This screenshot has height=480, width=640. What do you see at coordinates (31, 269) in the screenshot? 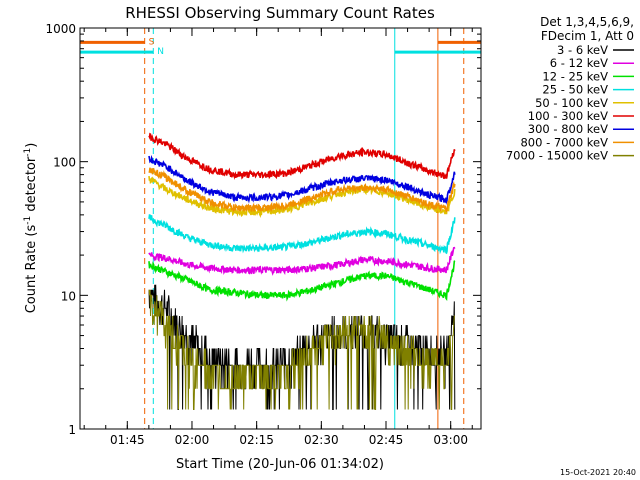
I see `y-axis-label-main: Count Rate (s` at bounding box center [31, 269].